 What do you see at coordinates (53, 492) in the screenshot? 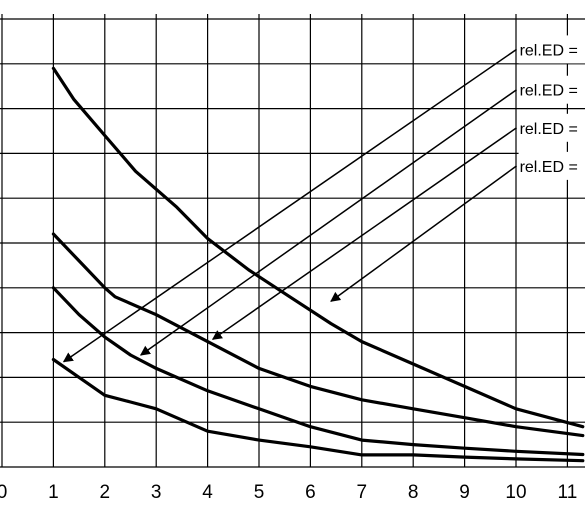
I see `x-tick-label-1: 1` at bounding box center [53, 492].